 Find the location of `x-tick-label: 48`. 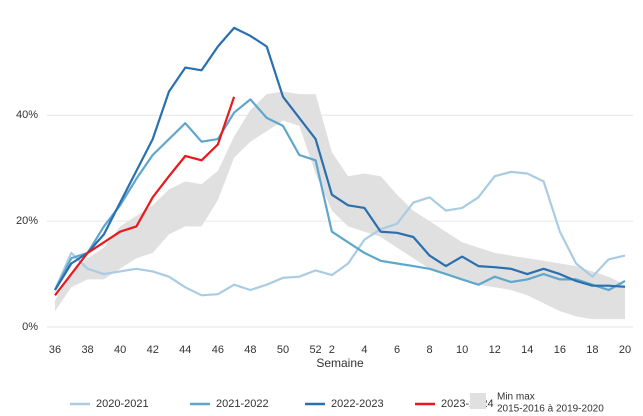

x-tick-label: 48 is located at coordinates (250, 350).